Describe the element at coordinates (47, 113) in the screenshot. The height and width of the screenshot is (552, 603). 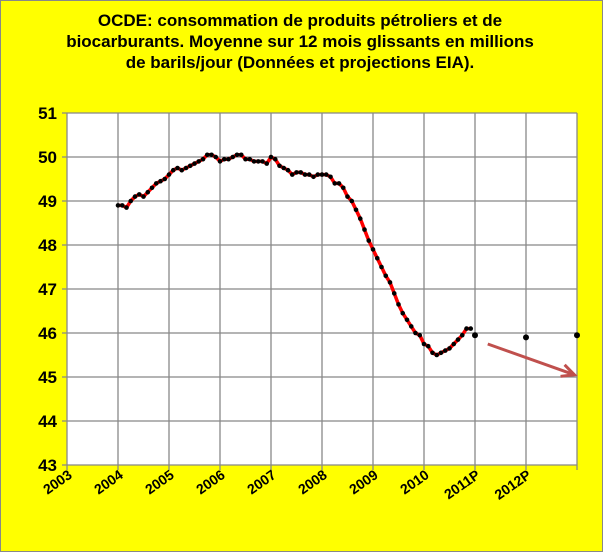
I see `y-tick-label: 51` at that location.